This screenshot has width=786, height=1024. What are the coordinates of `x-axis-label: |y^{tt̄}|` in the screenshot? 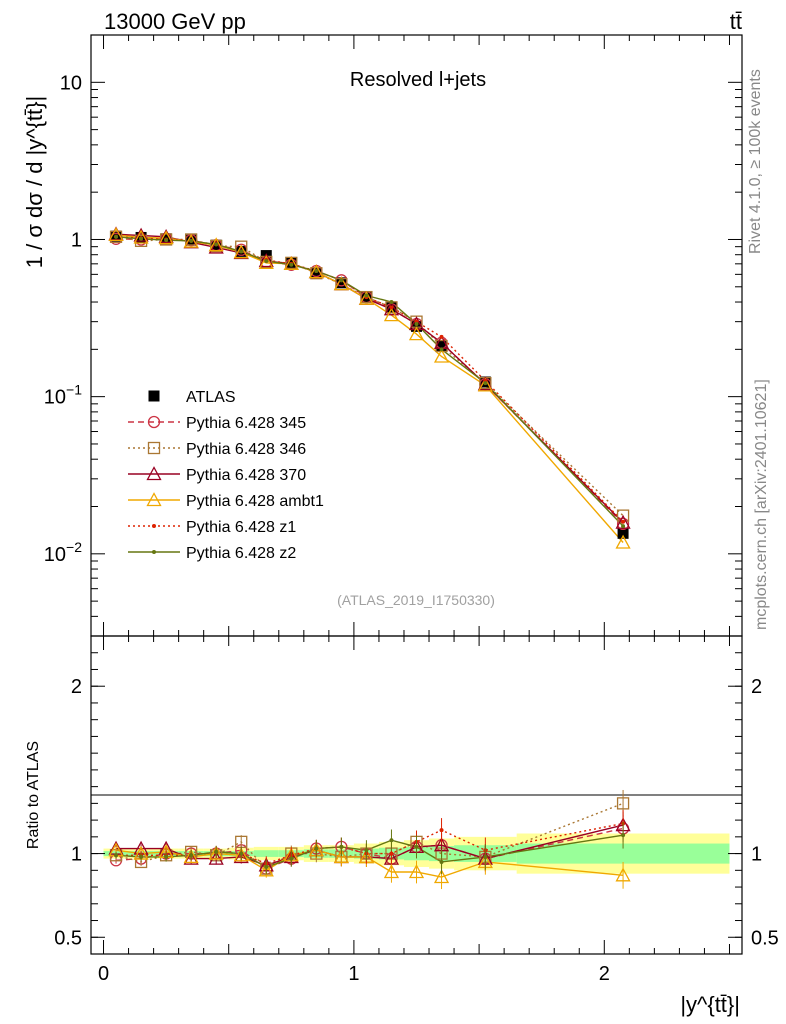 It's located at (710, 1004).